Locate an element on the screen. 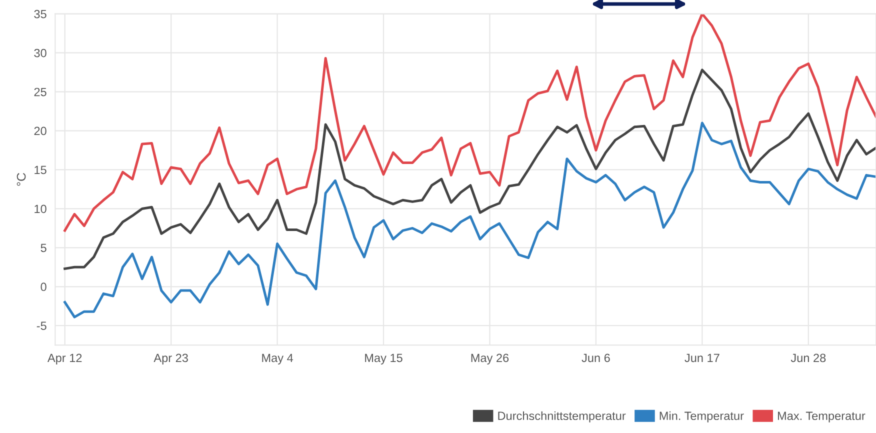 The height and width of the screenshot is (433, 876). x-tick-label: Jun 6 is located at coordinates (596, 358).